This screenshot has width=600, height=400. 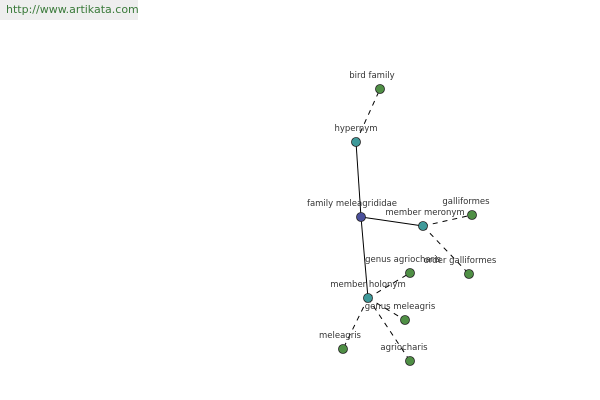 I want to click on node-label: family meleagrididae, so click(x=352, y=204).